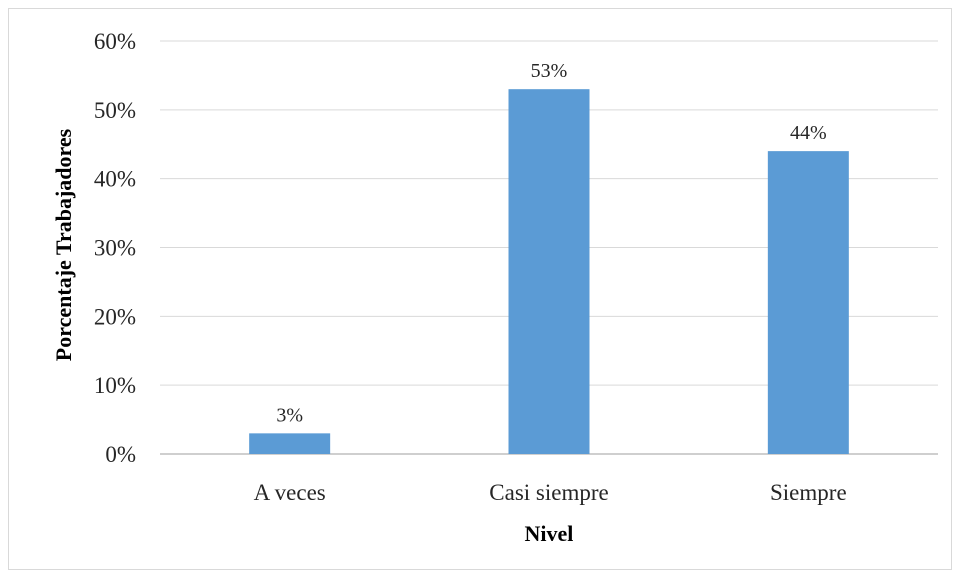 This screenshot has width=954, height=572. Describe the element at coordinates (290, 492) in the screenshot. I see `x-tick-label: A veces` at that location.